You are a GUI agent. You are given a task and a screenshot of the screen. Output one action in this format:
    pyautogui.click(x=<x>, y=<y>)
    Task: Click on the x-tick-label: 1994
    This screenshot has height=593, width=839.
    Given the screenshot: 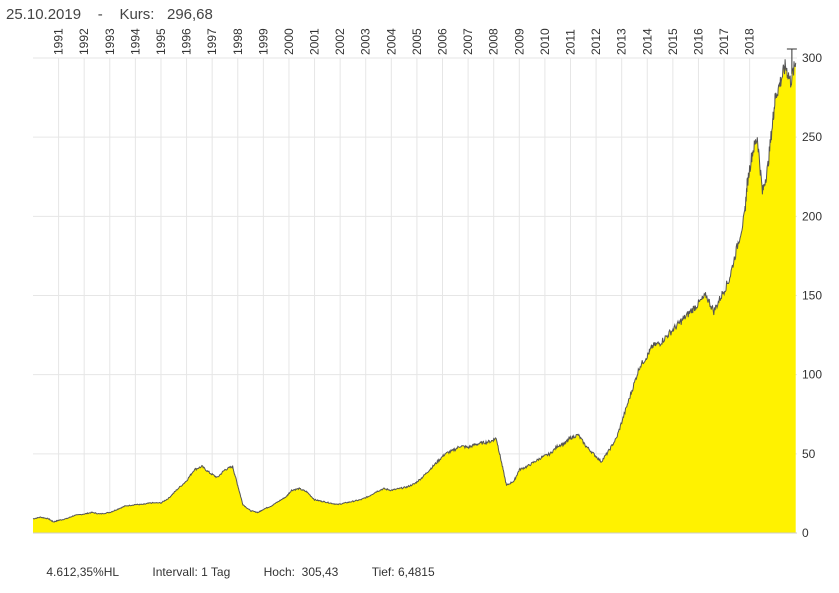 What is the action you would take?
    pyautogui.click(x=135, y=41)
    